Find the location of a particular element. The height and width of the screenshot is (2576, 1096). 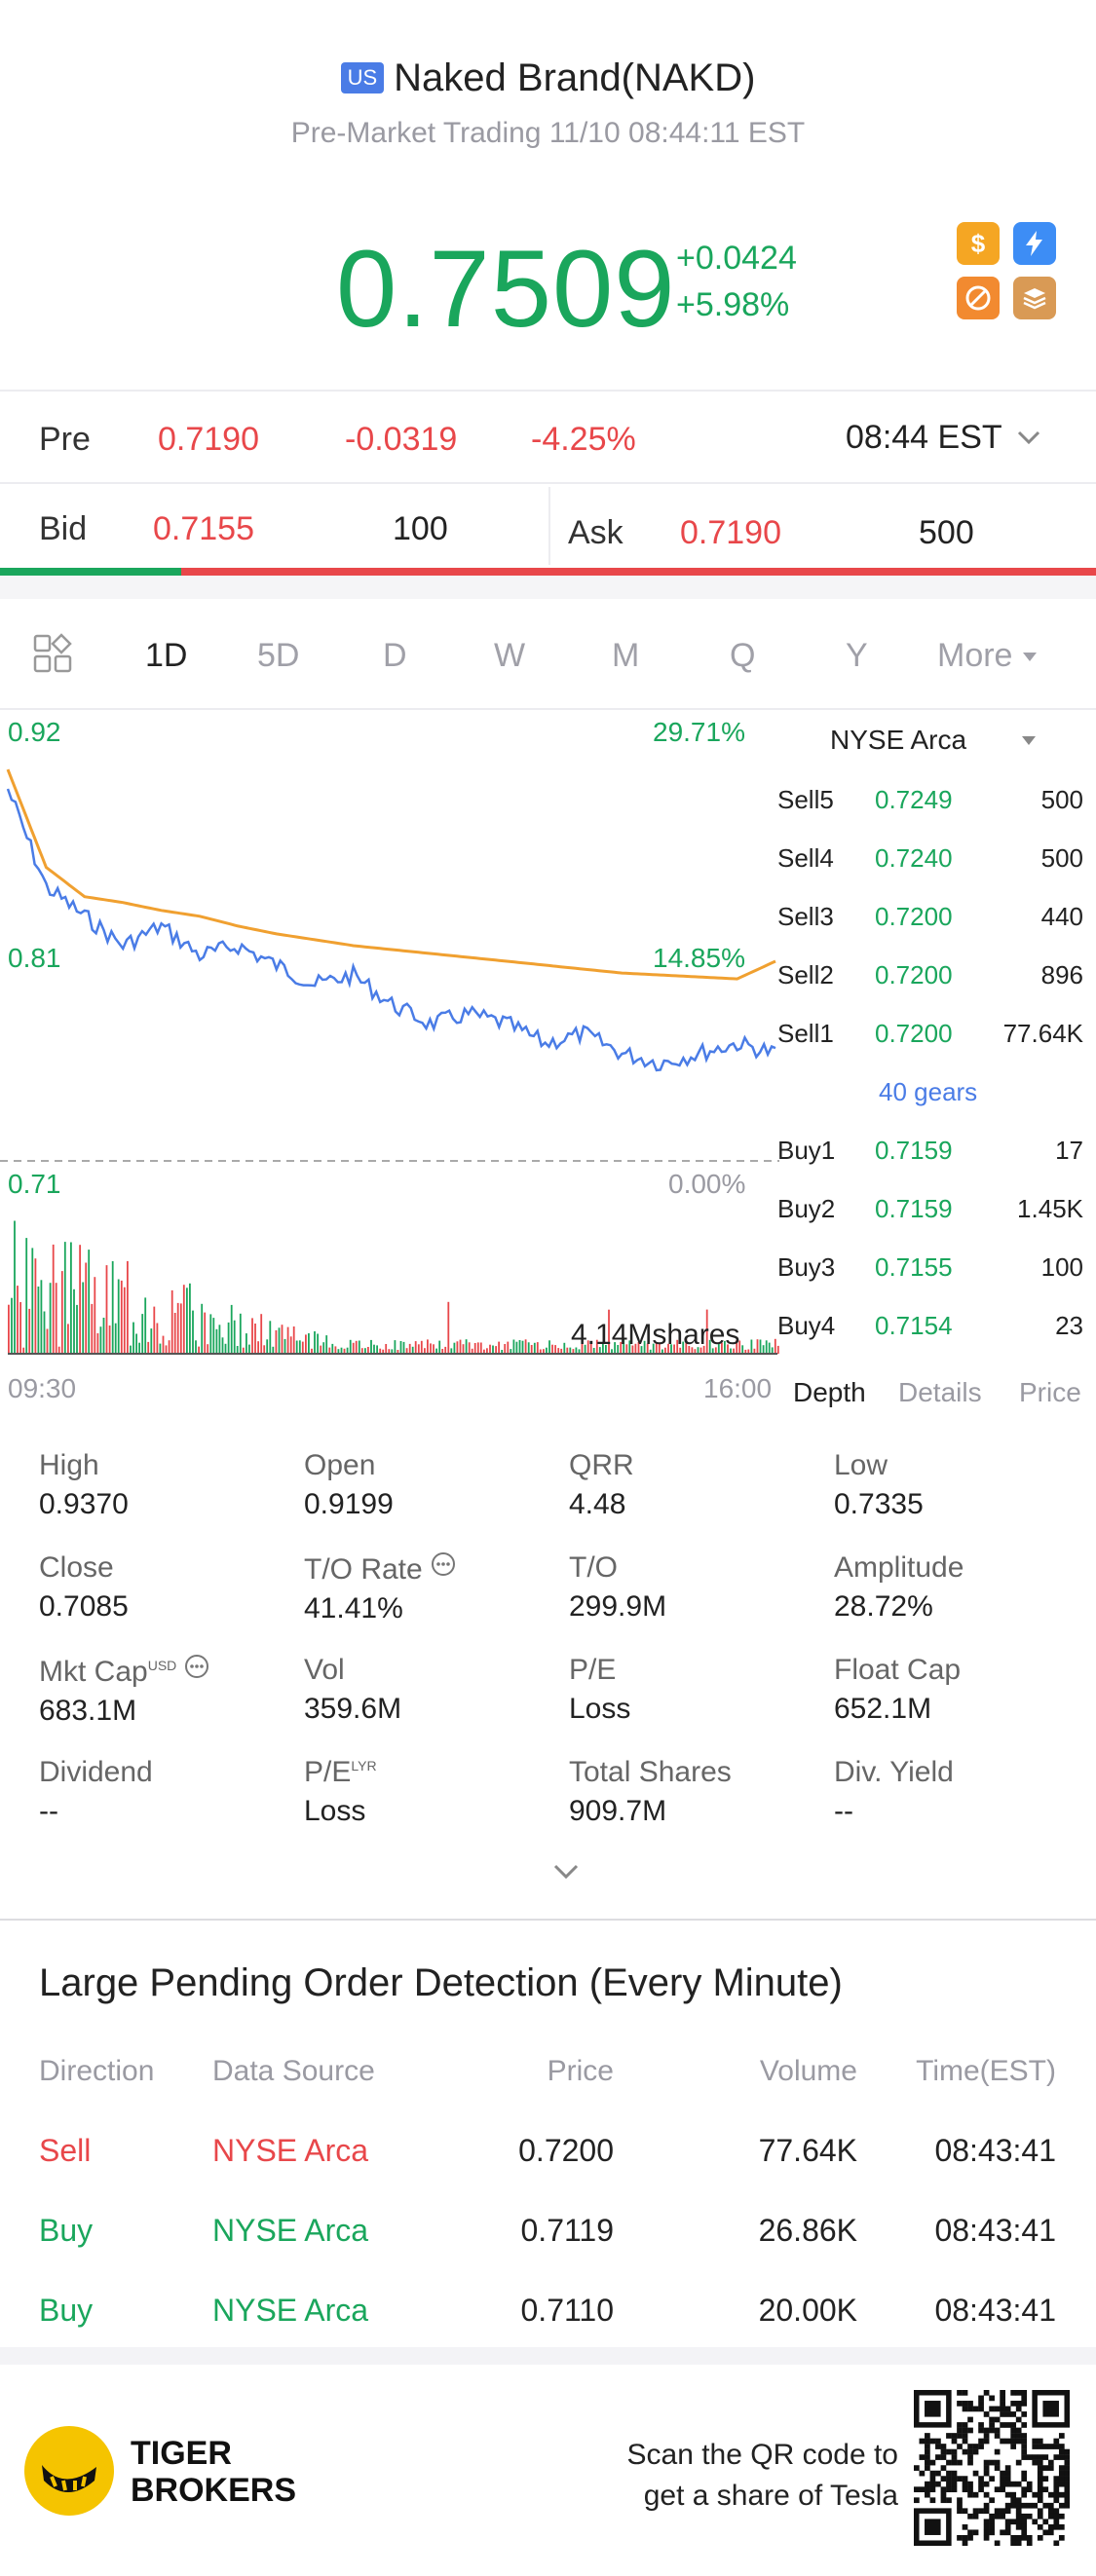

tab-5d: 5D is located at coordinates (278, 655).